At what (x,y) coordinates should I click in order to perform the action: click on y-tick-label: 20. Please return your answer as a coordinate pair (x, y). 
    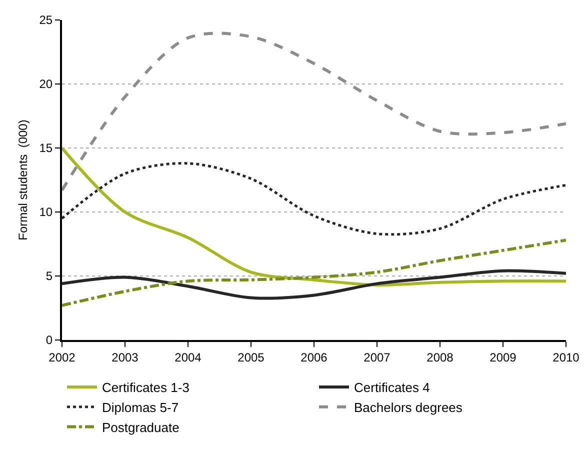
    Looking at the image, I should click on (46, 84).